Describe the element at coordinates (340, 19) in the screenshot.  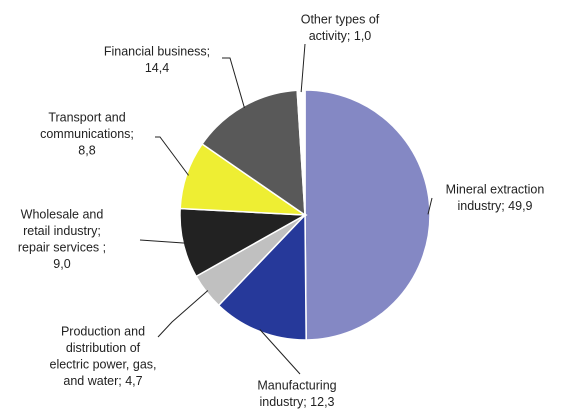
I see `data-label: Other types of` at that location.